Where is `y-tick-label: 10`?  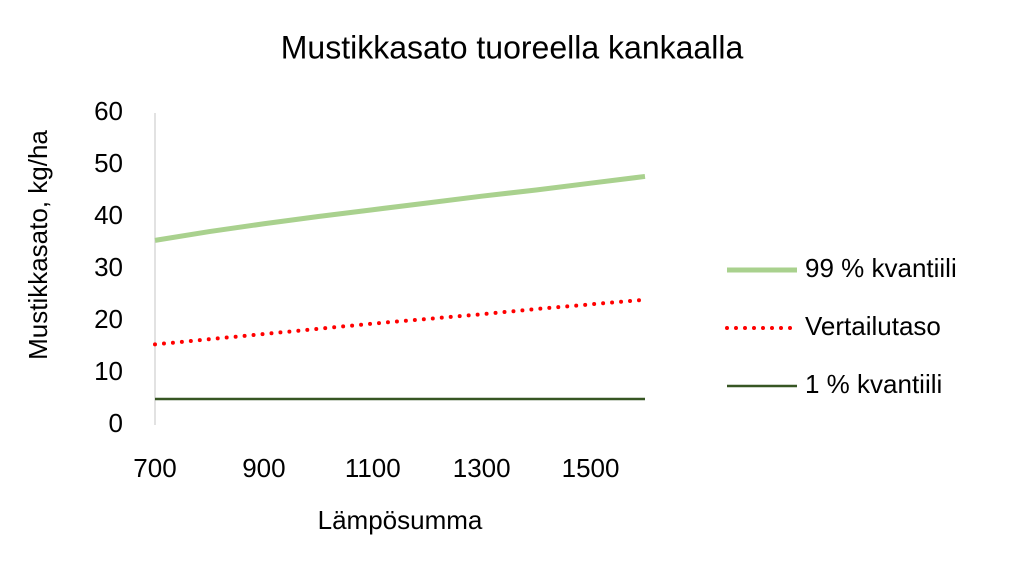
y-tick-label: 10 is located at coordinates (108, 371).